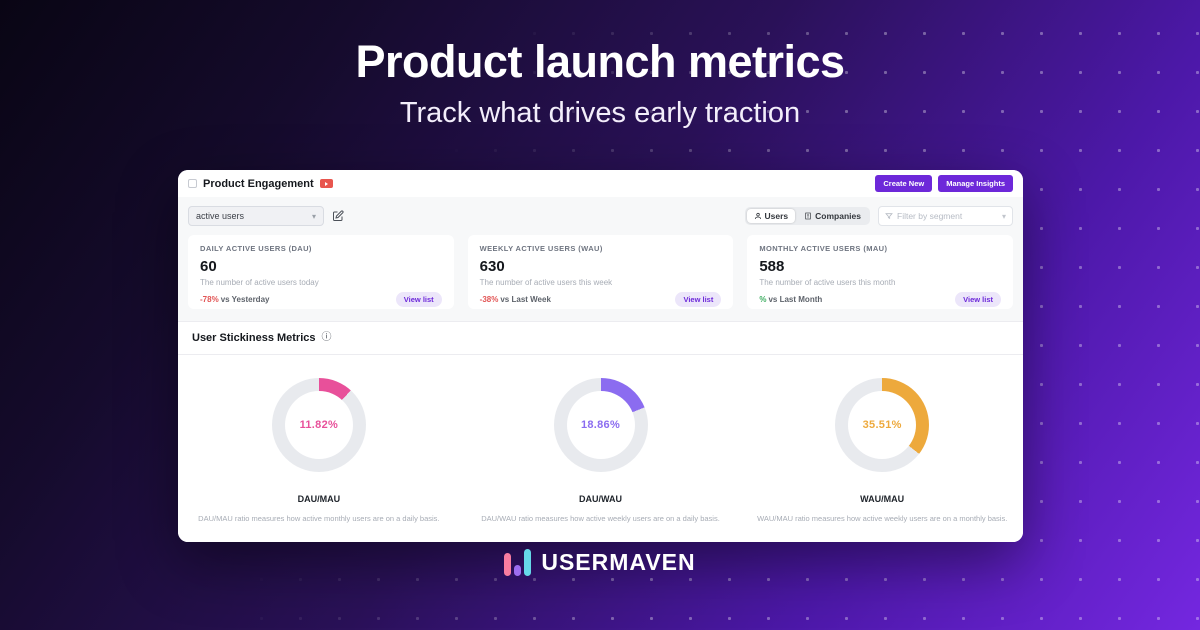 This screenshot has width=1200, height=630. I want to click on dashboard-title: Product Engagement, so click(258, 183).